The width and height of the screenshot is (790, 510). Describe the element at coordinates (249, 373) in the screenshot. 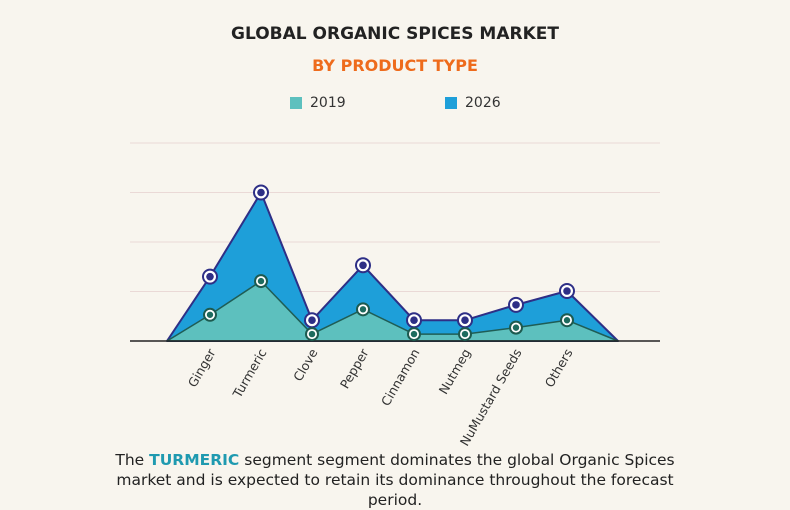

I see `x-tick-label: Turmeric` at that location.